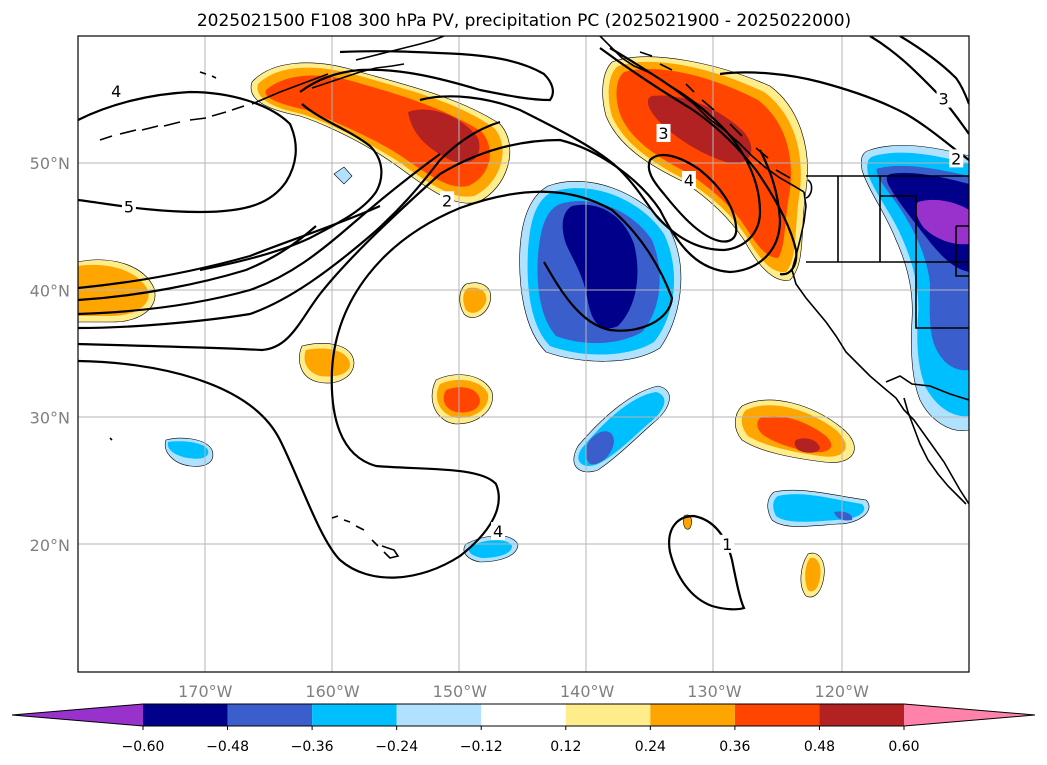 Image resolution: width=1047 pixels, height=765 pixels. I want to click on colorbar-tick-label: 0.24, so click(650, 747).